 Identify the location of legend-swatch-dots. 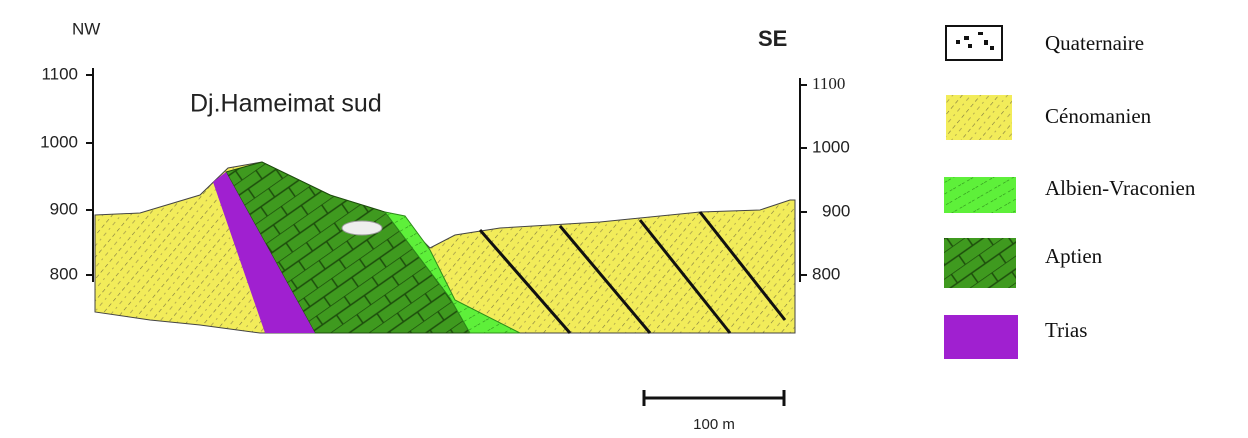
(975, 41).